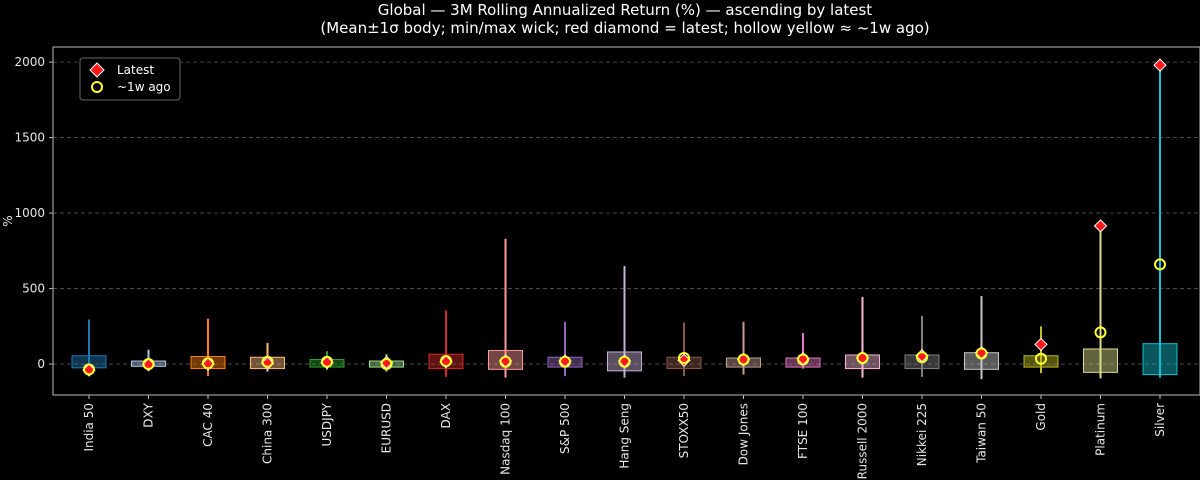 This screenshot has width=1200, height=480. I want to click on y-tick-label: 0, so click(41, 364).